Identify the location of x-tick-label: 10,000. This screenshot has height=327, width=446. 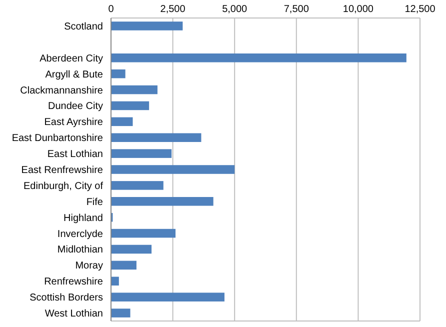
(358, 9).